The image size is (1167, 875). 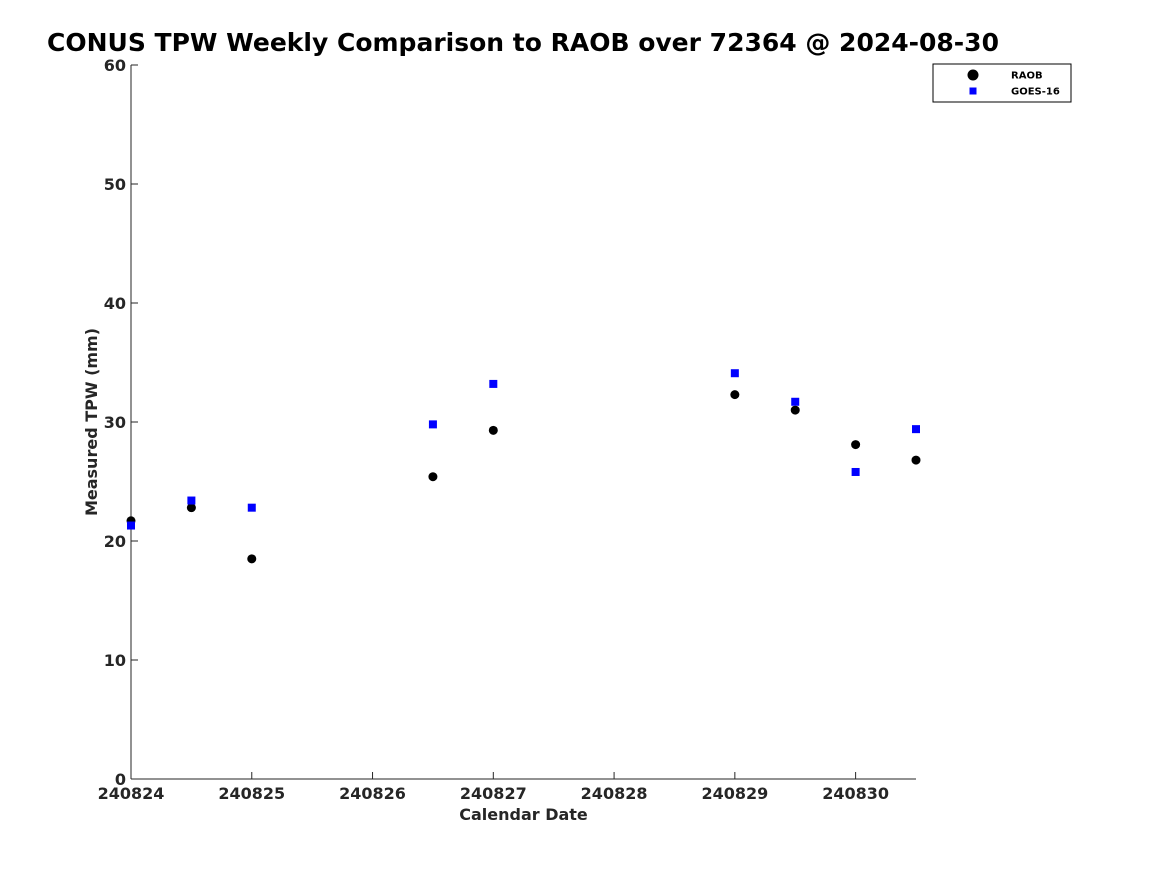 I want to click on legend-box, so click(x=1002, y=83).